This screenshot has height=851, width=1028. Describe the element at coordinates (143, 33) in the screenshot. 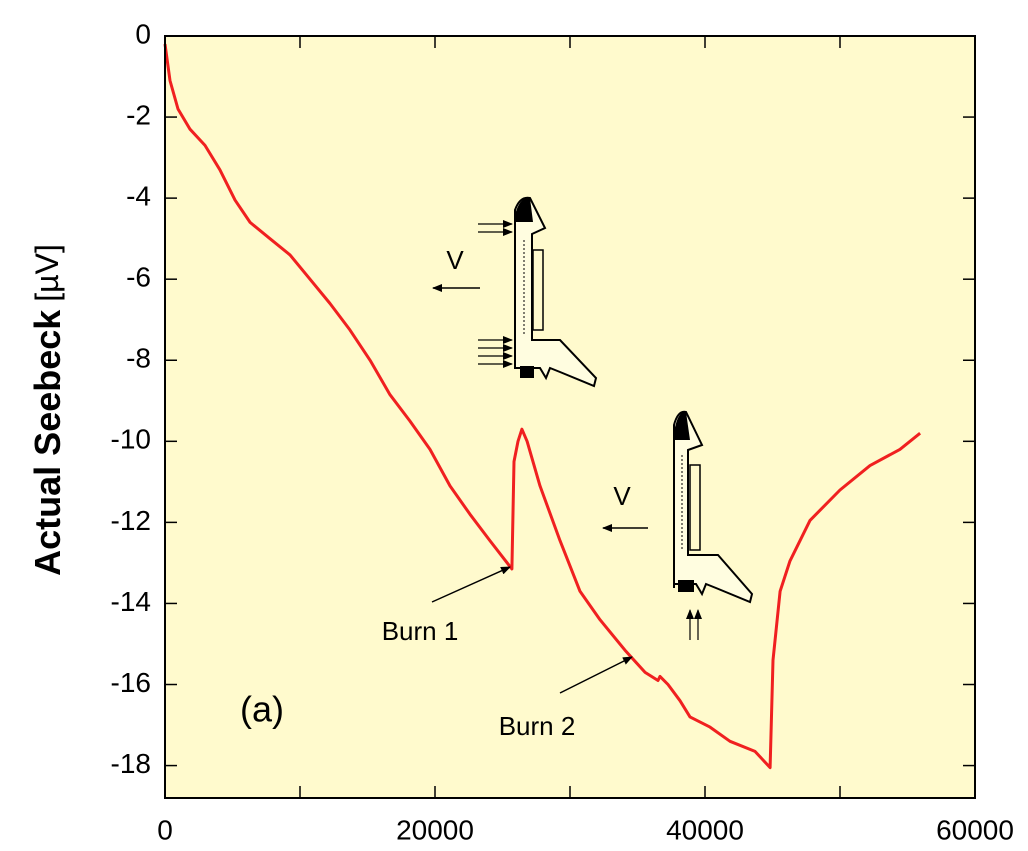

I see `y-tick-label: 0` at that location.